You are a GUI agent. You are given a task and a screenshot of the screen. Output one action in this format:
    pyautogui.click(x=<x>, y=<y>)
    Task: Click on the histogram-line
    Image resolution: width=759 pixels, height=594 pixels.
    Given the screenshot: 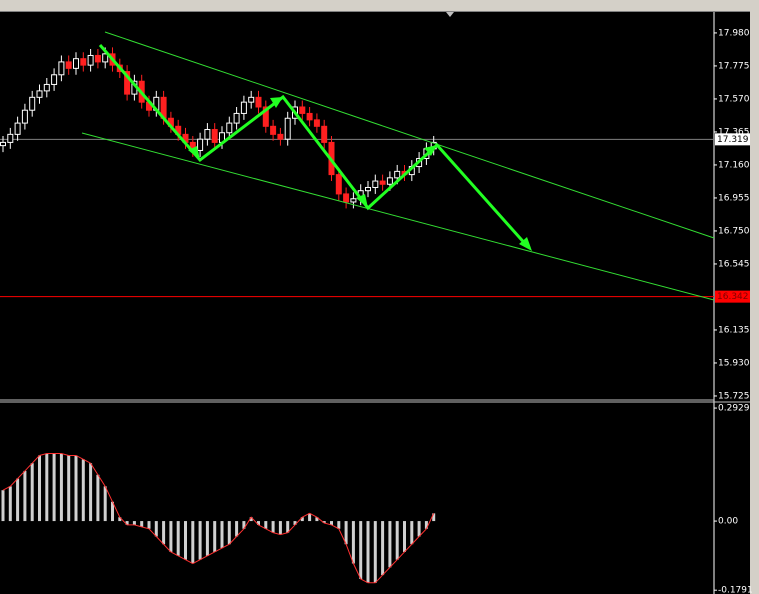 What is the action you would take?
    pyautogui.click(x=218, y=518)
    